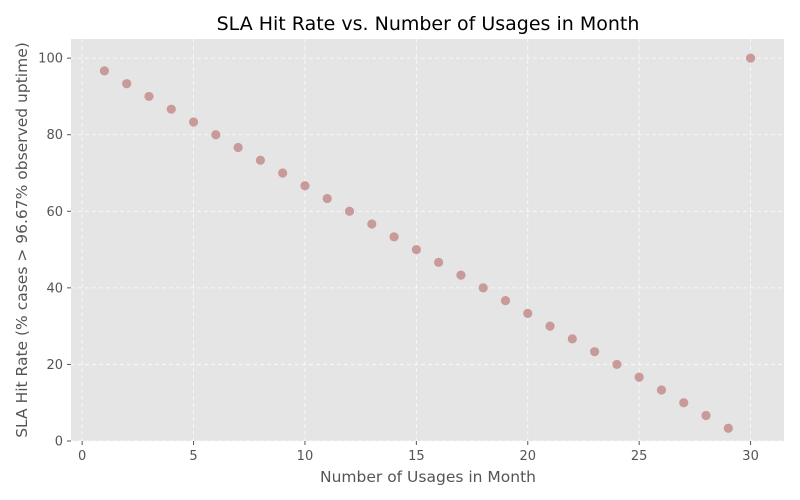 Image resolution: width=800 pixels, height=500 pixels. I want to click on x-tick-label: 0, so click(82, 456).